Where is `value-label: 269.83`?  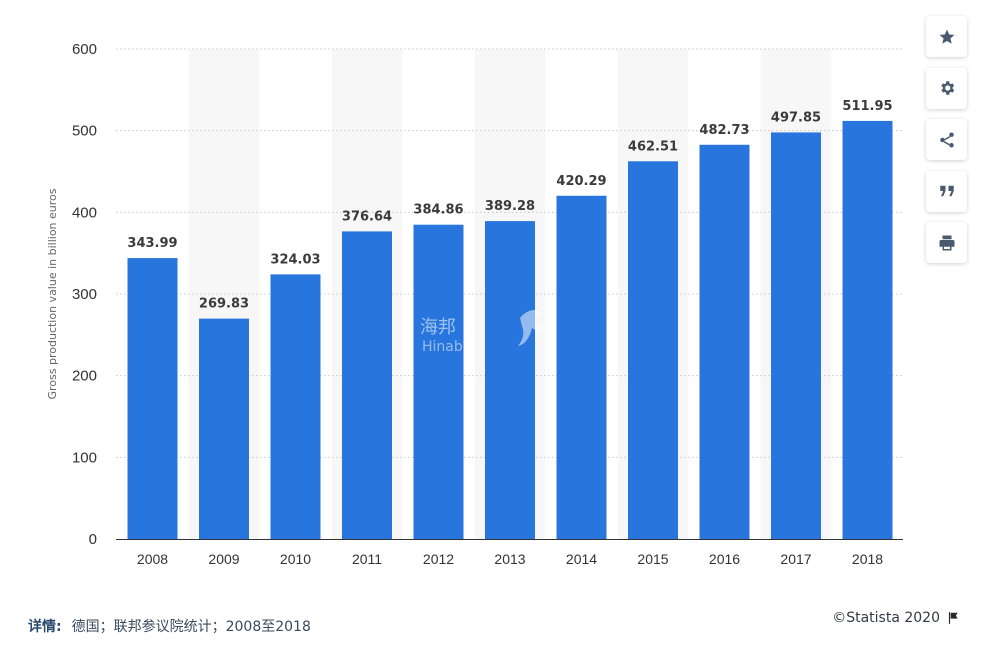 value-label: 269.83 is located at coordinates (224, 304).